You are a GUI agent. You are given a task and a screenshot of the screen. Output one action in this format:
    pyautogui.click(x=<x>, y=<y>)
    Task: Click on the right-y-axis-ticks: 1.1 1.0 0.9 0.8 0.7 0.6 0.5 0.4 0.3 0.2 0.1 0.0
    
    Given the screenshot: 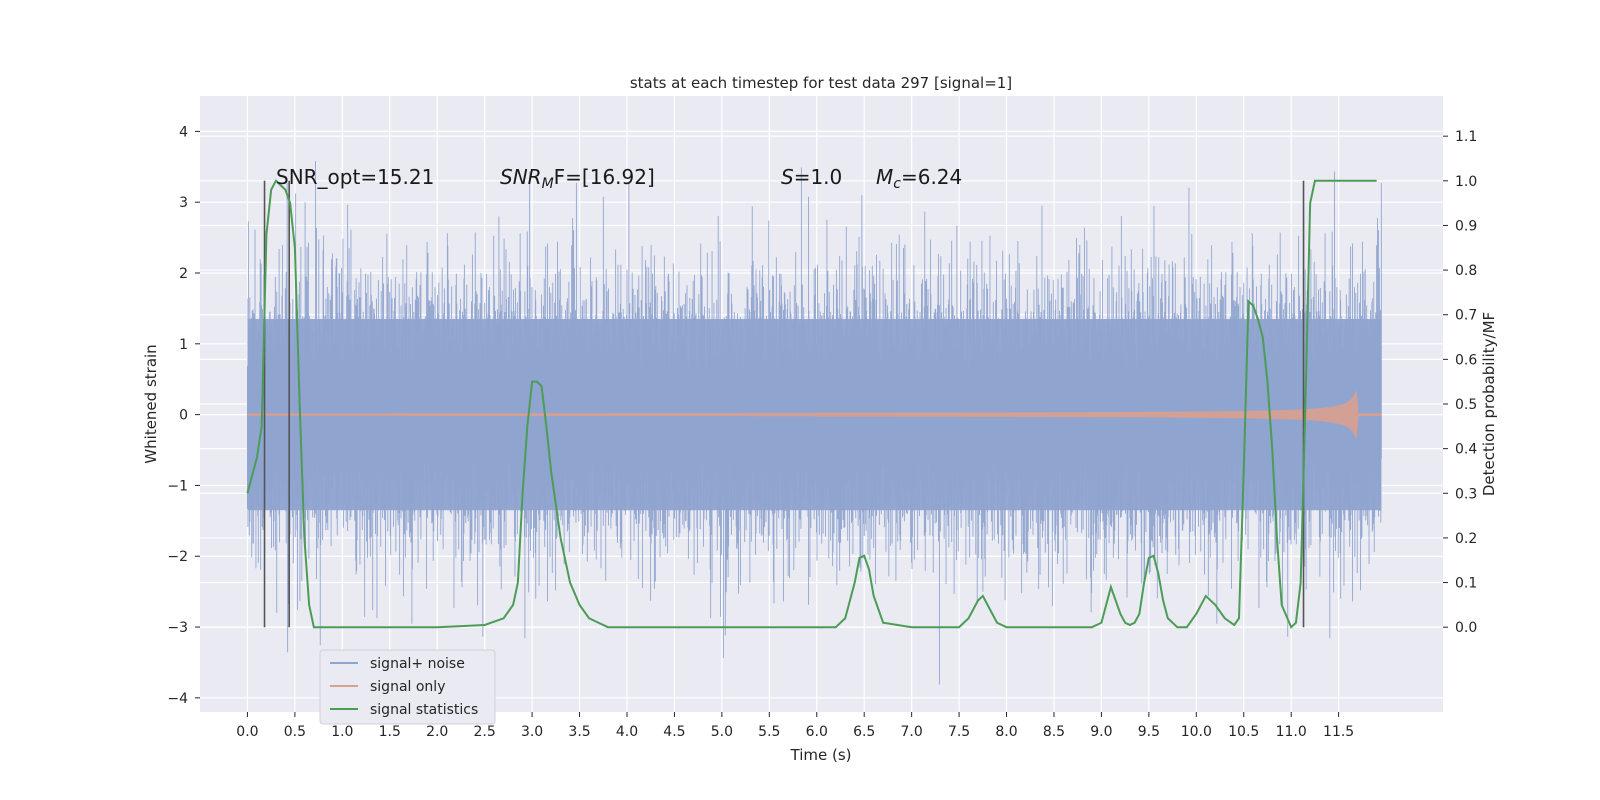 What is the action you would take?
    pyautogui.click(x=1460, y=382)
    